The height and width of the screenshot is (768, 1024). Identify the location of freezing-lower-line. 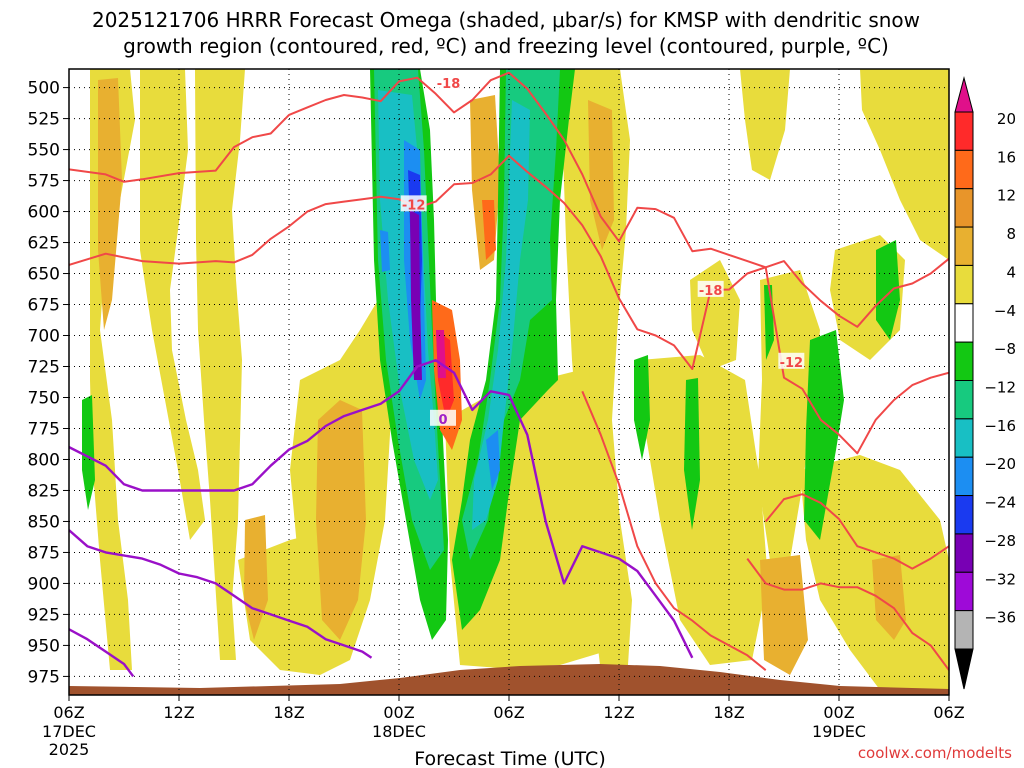
(221, 594).